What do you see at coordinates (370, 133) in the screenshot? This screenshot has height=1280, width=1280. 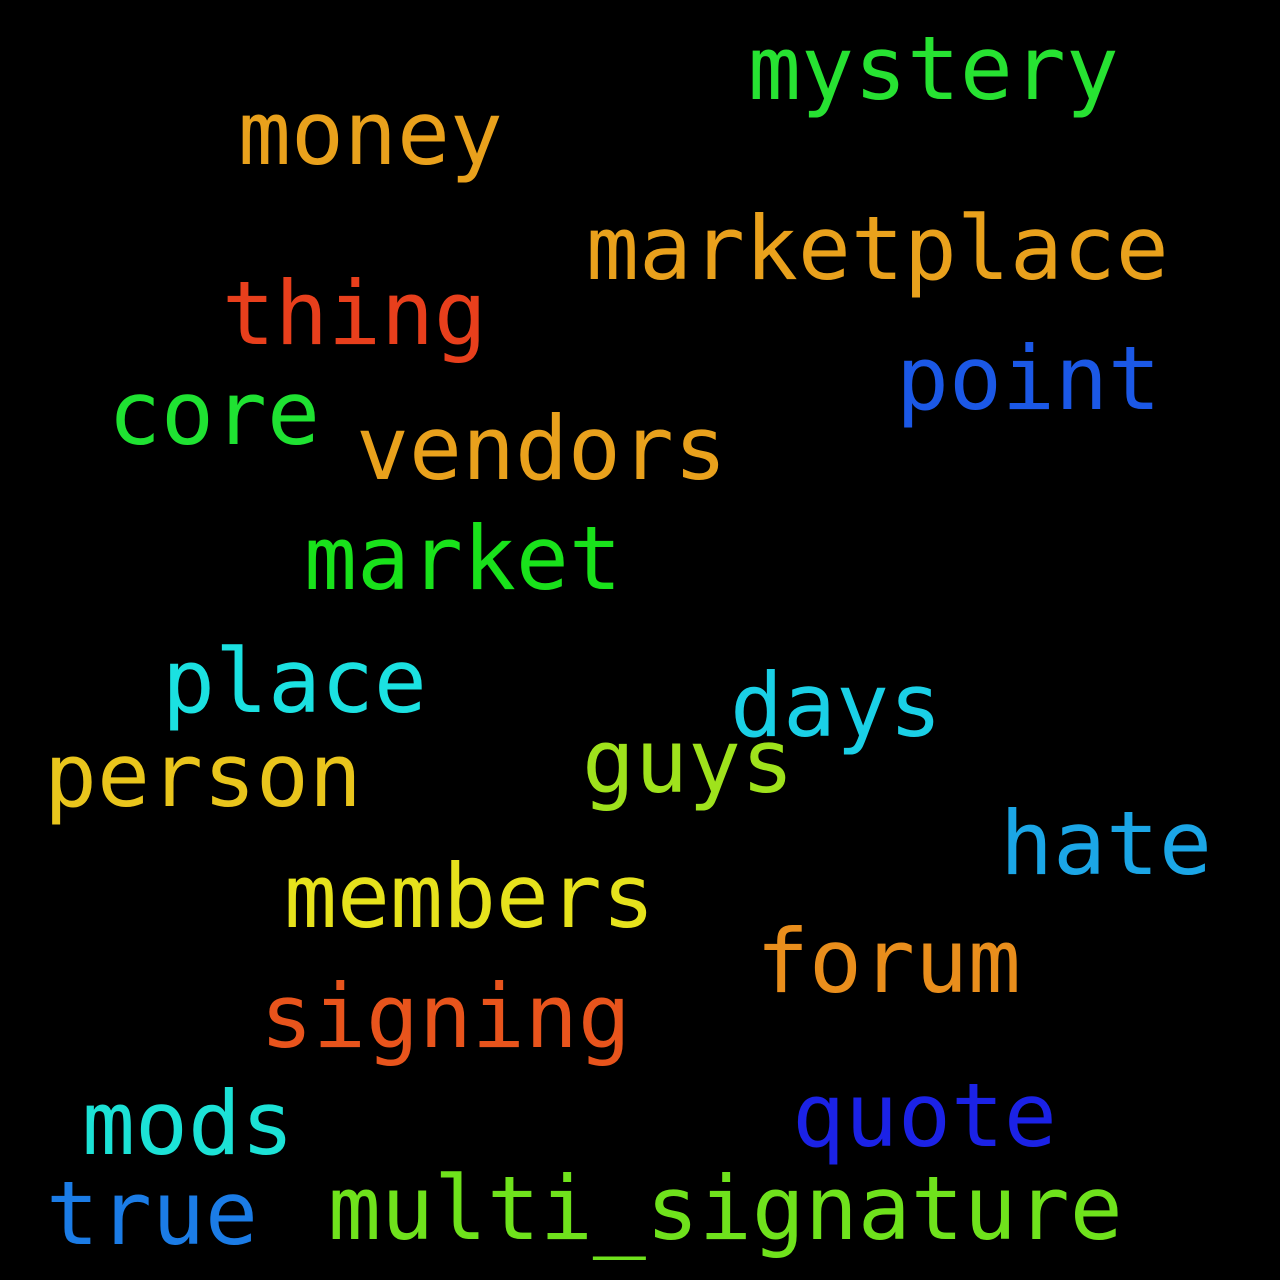 I see `word-money: money` at bounding box center [370, 133].